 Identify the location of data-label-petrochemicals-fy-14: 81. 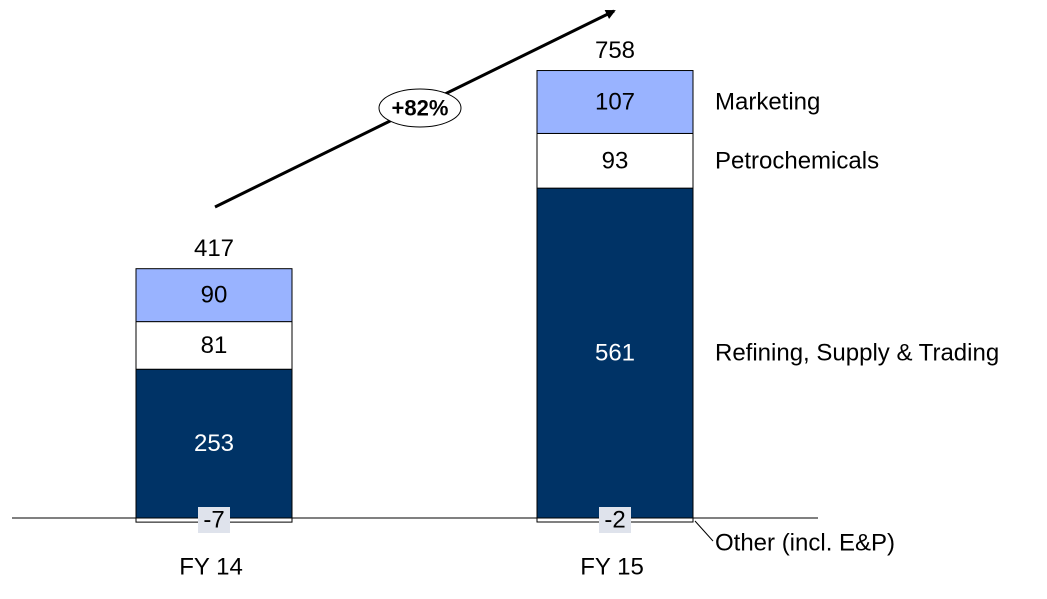
(214, 345).